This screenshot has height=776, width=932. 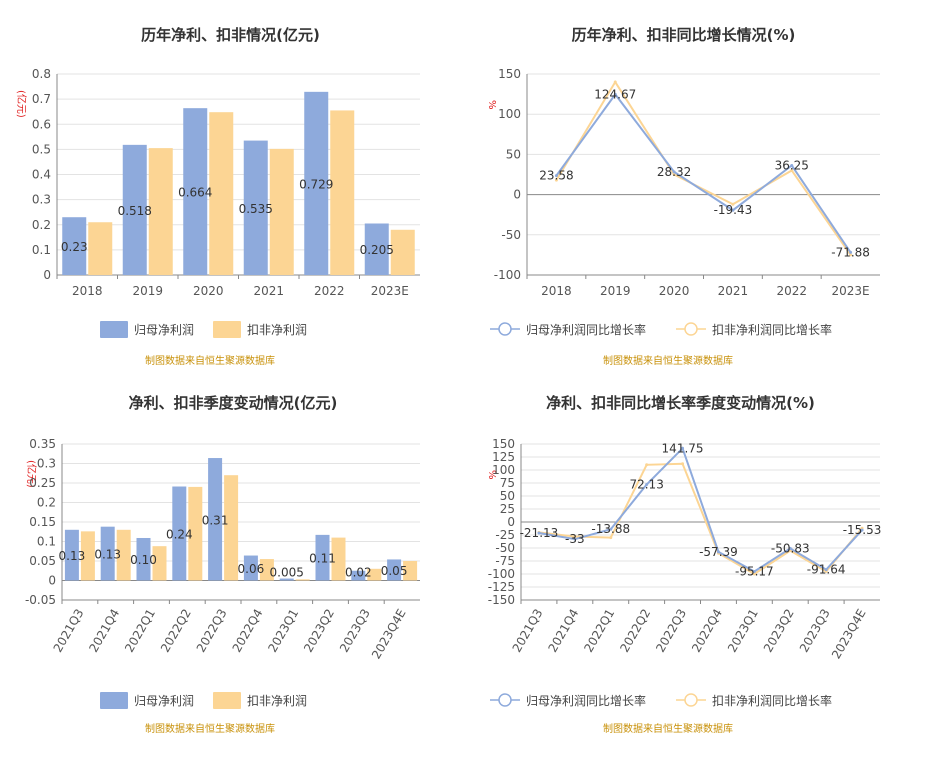 What do you see at coordinates (503, 457) in the screenshot?
I see `y-tick-label: 125` at bounding box center [503, 457].